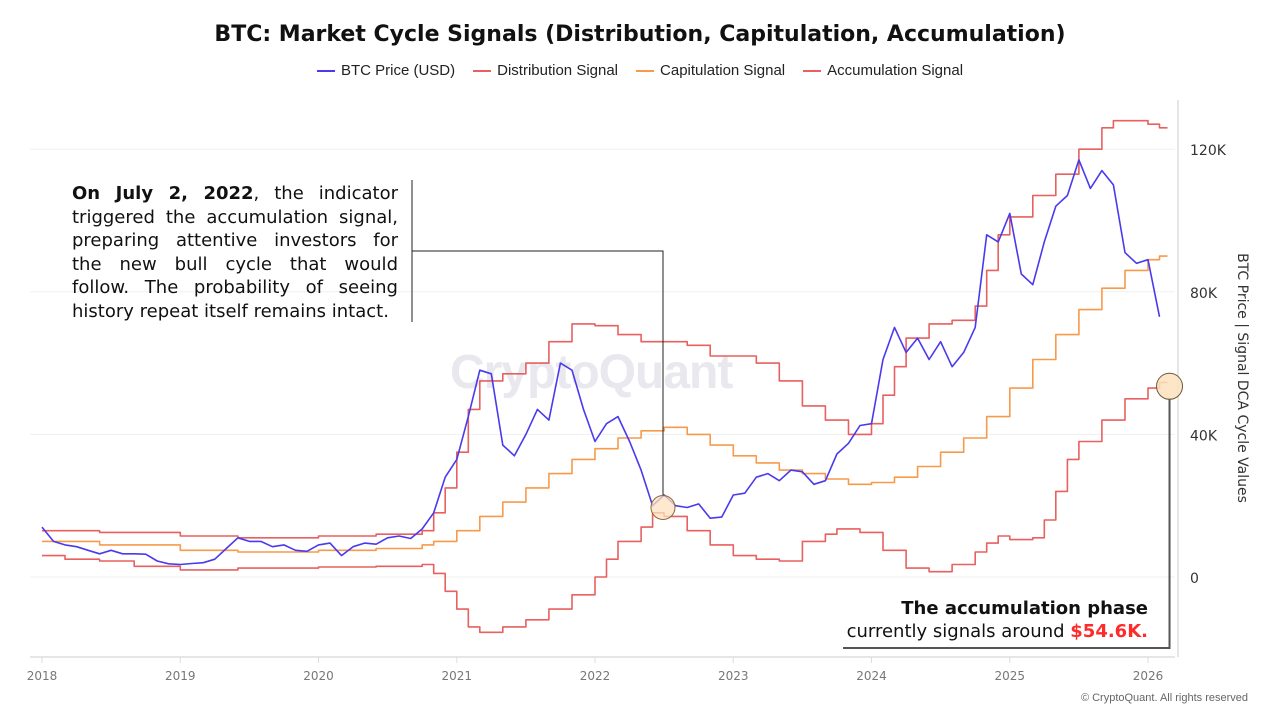 This screenshot has width=1280, height=720. Describe the element at coordinates (318, 676) in the screenshot. I see `x-tick-label: 2020` at that location.